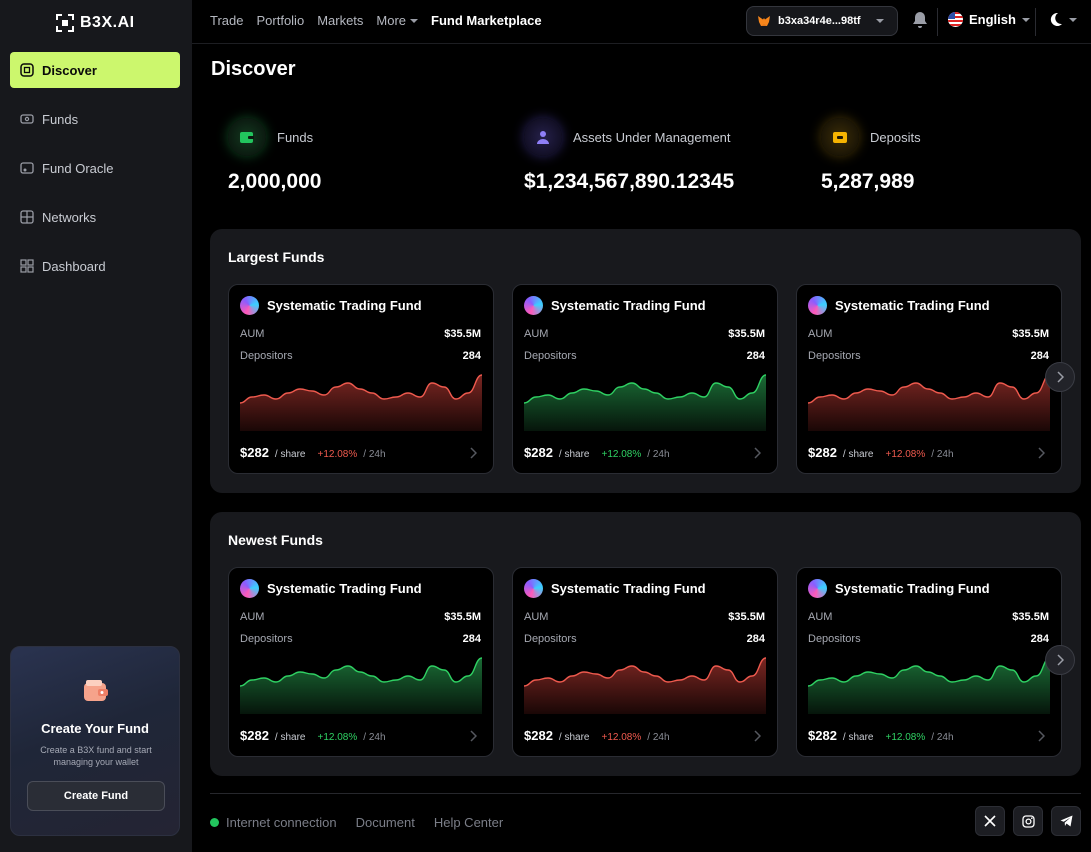  Describe the element at coordinates (385, 822) in the screenshot. I see `footer-link-document: Document` at that location.